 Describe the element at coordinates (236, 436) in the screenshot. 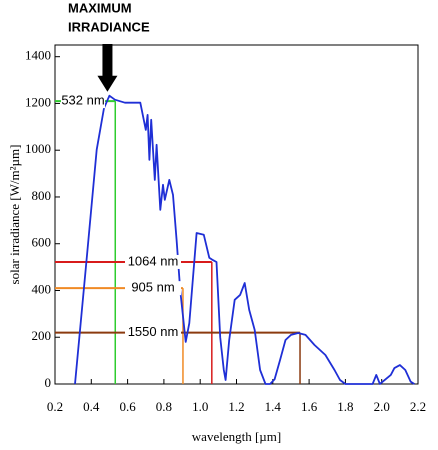

I see `x-axis-title: wavelength [µm]` at that location.